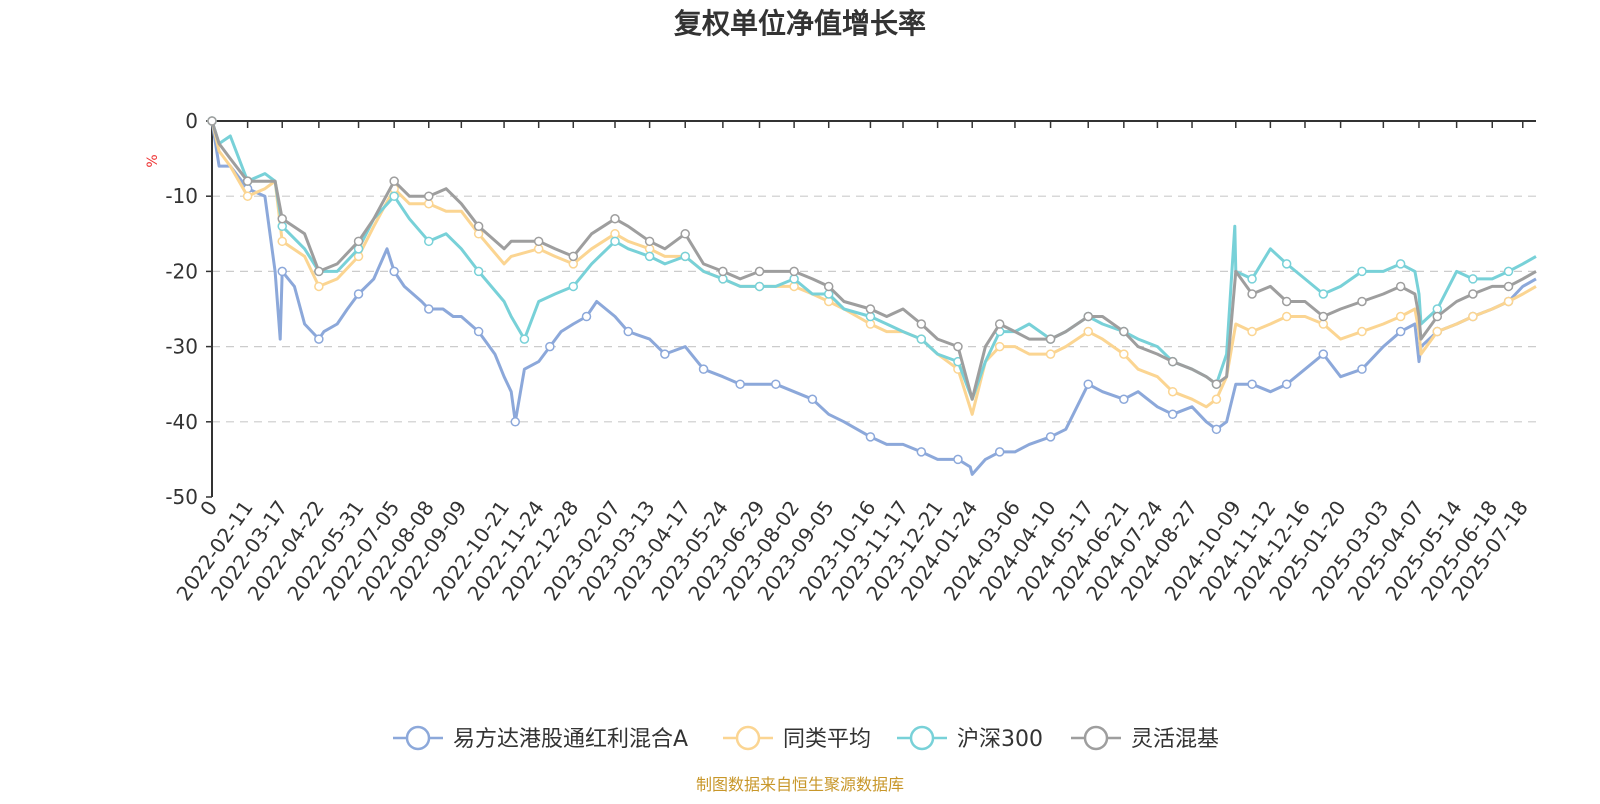 The image size is (1600, 804). I want to click on legend-item: 灵活混基, so click(1145, 738).